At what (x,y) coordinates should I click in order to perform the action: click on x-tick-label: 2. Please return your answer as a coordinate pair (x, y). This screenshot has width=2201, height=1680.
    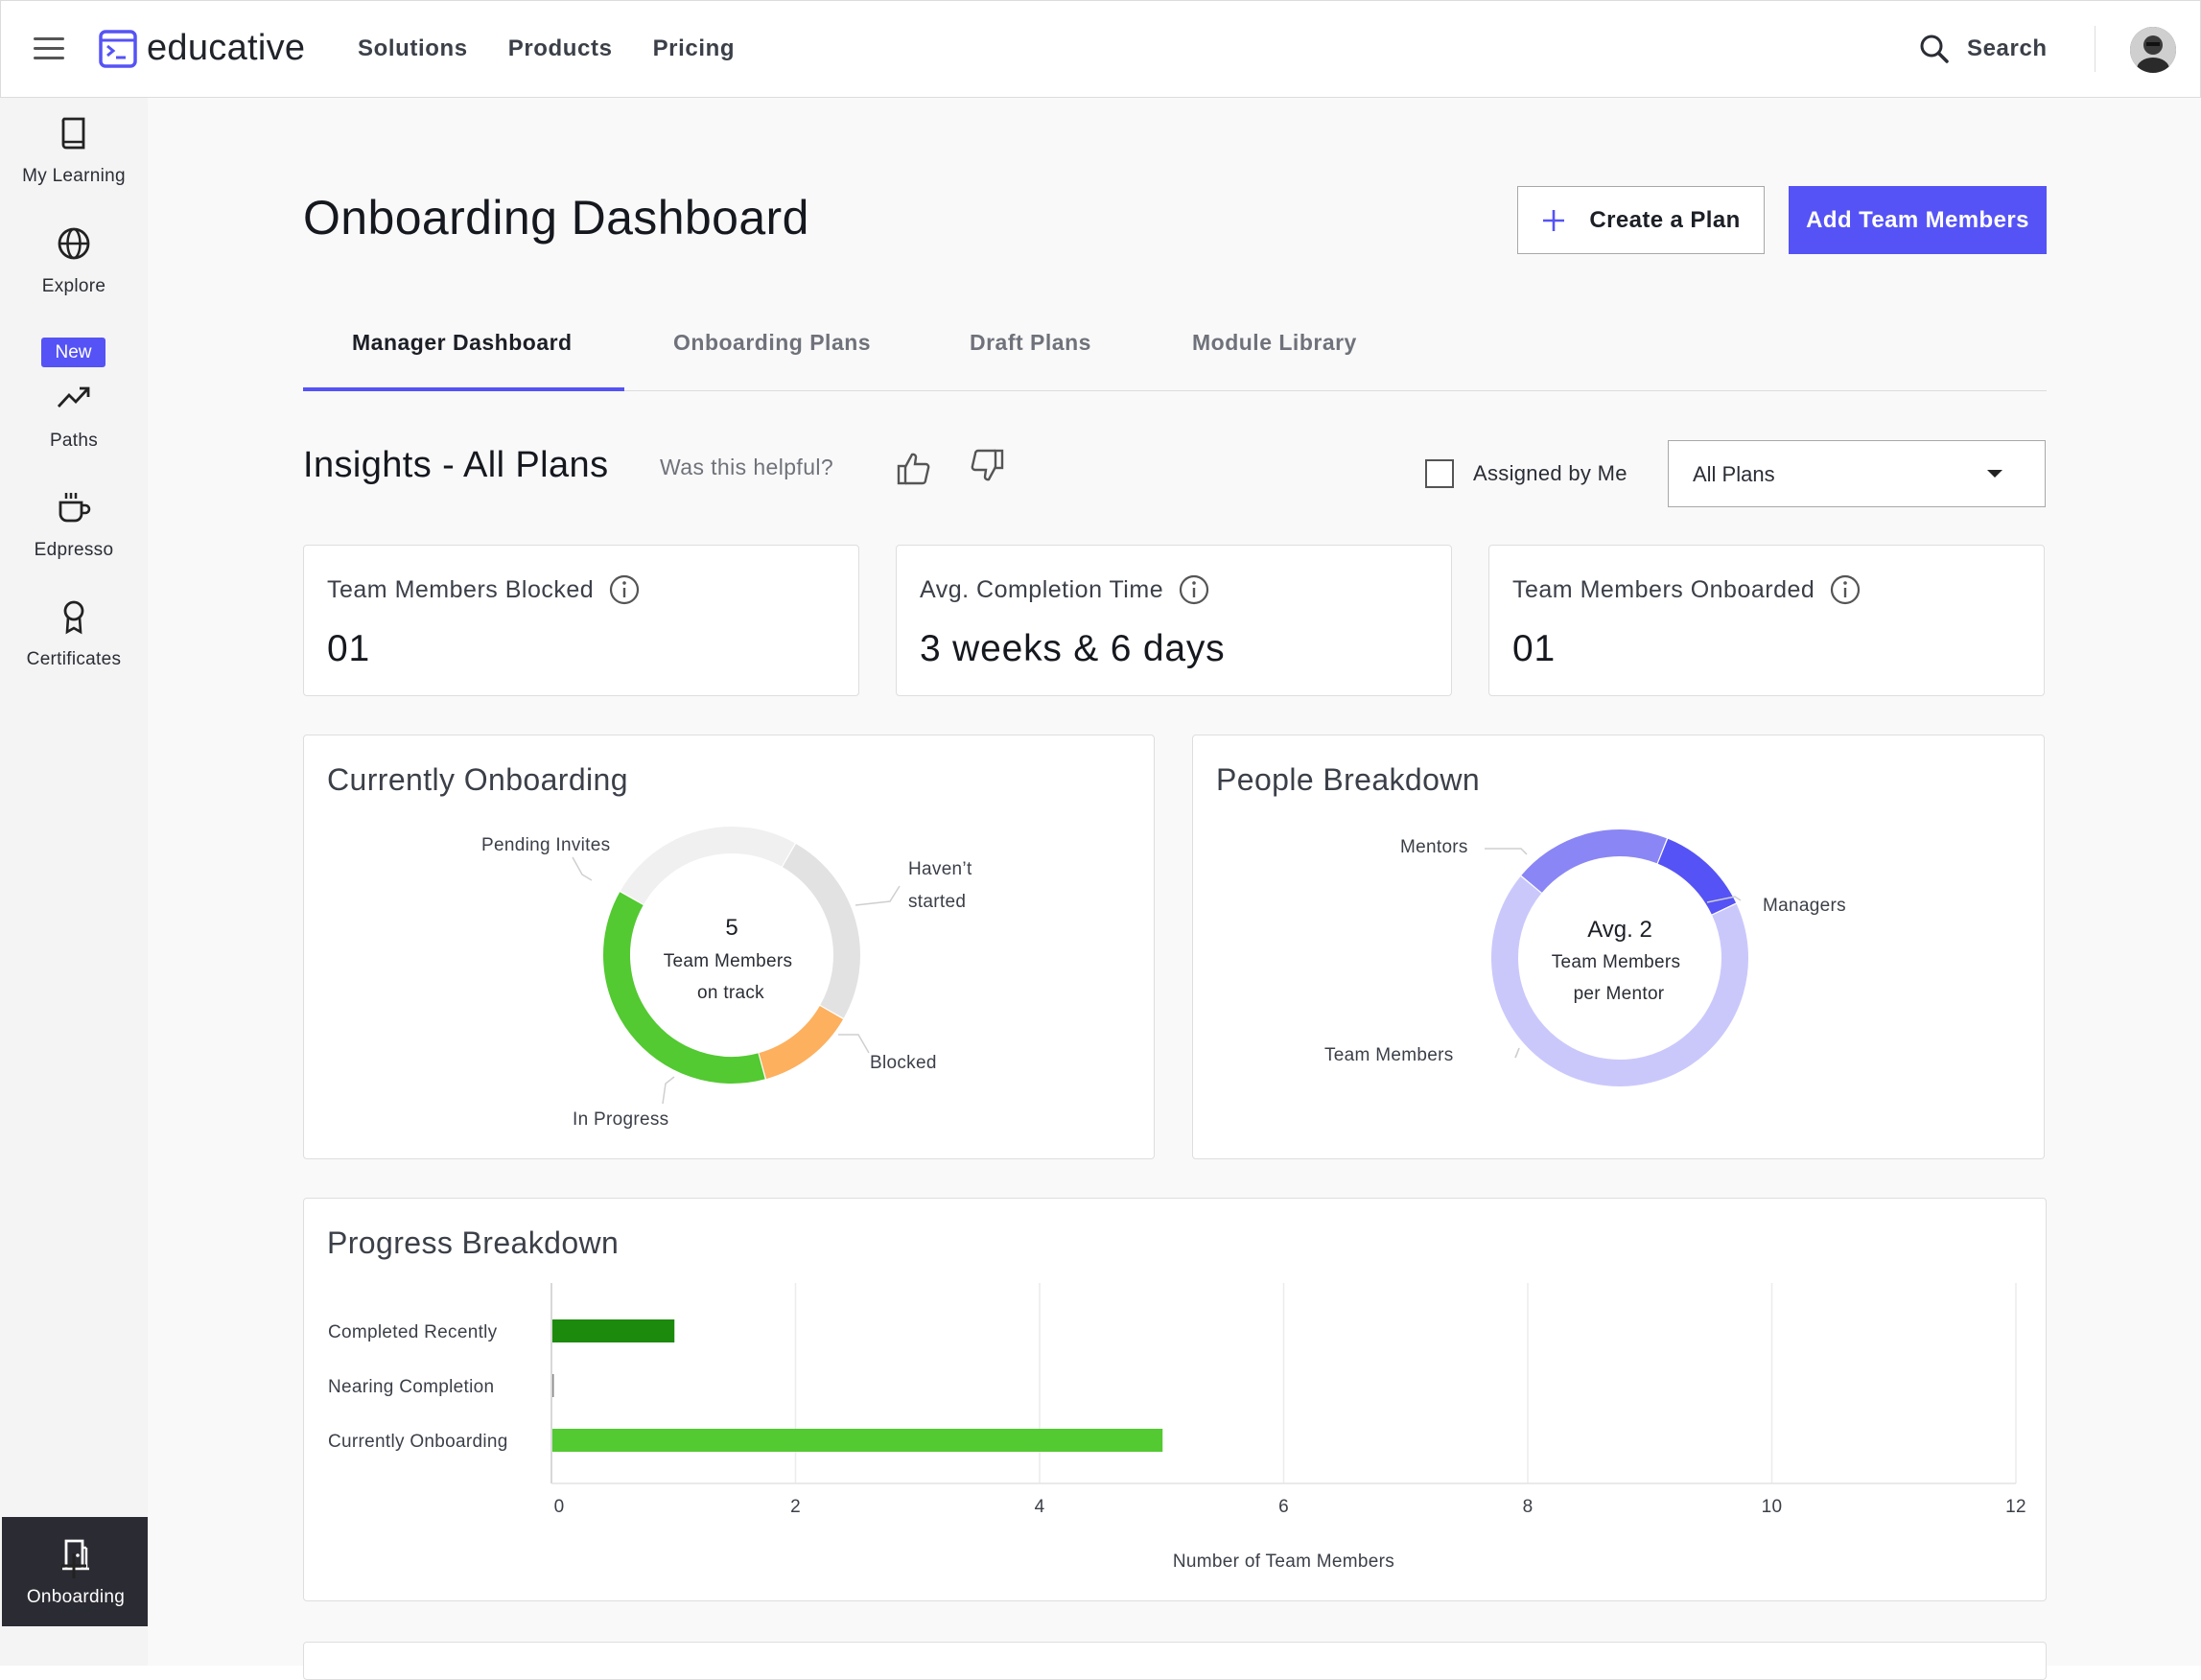
    Looking at the image, I should click on (795, 1507).